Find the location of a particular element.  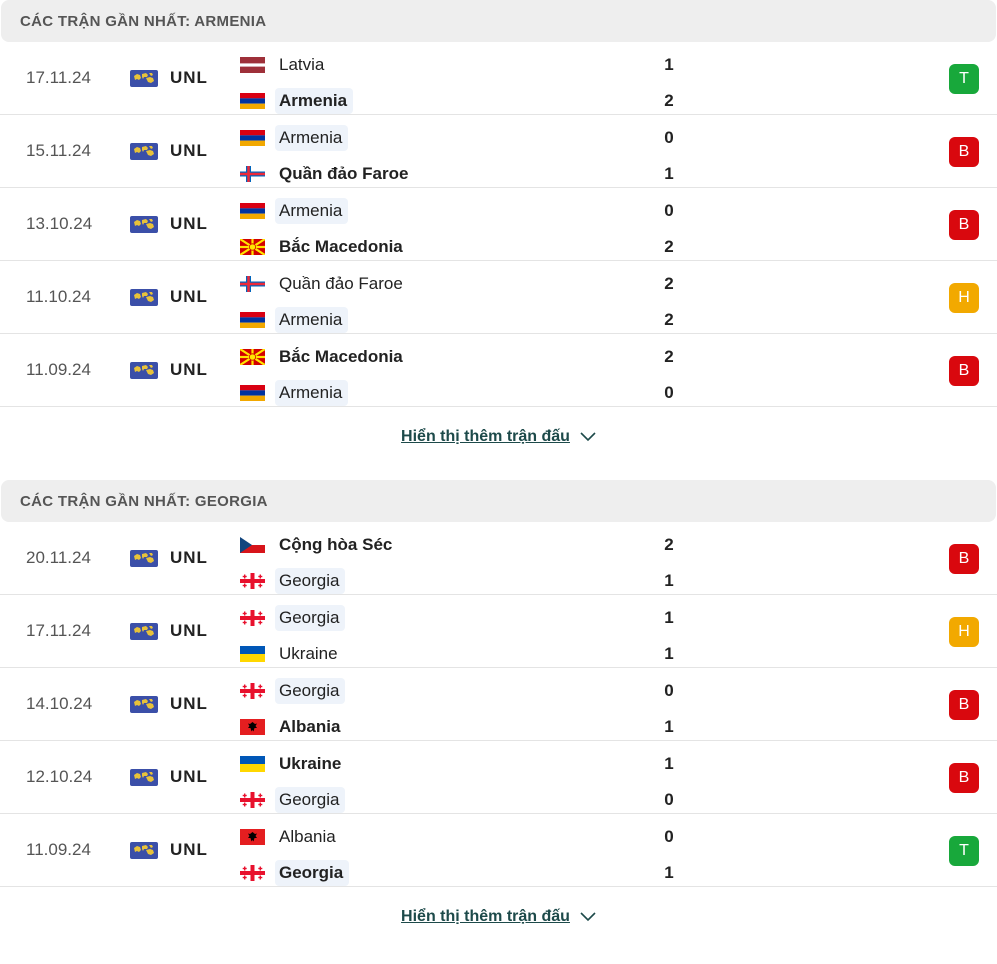

home-team: Ukraine is located at coordinates (293, 764).